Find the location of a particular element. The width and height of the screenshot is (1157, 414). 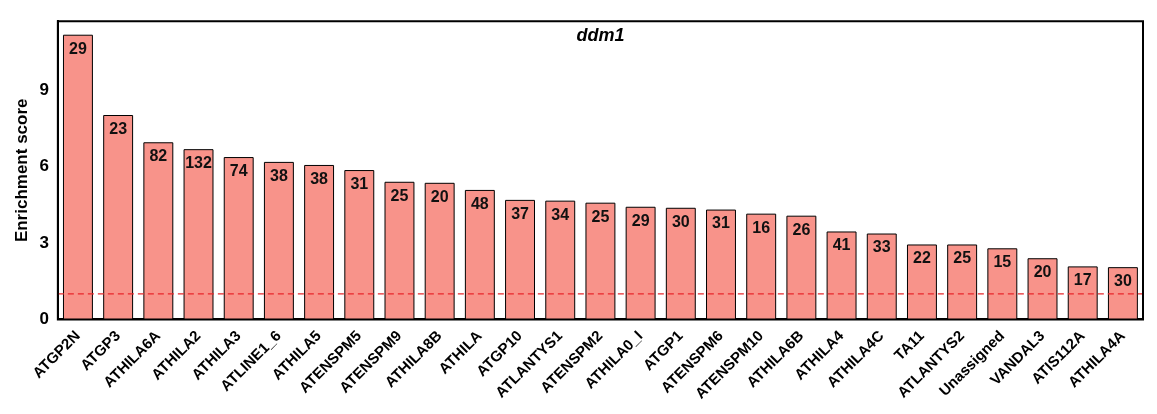

annotation: 37 is located at coordinates (520, 213).